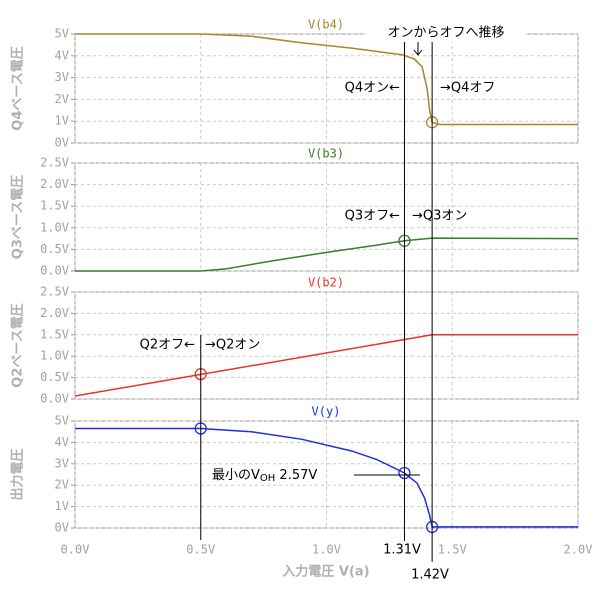 Image resolution: width=600 pixels, height=595 pixels. Describe the element at coordinates (439, 216) in the screenshot. I see `annotation: →Q3オン` at that location.